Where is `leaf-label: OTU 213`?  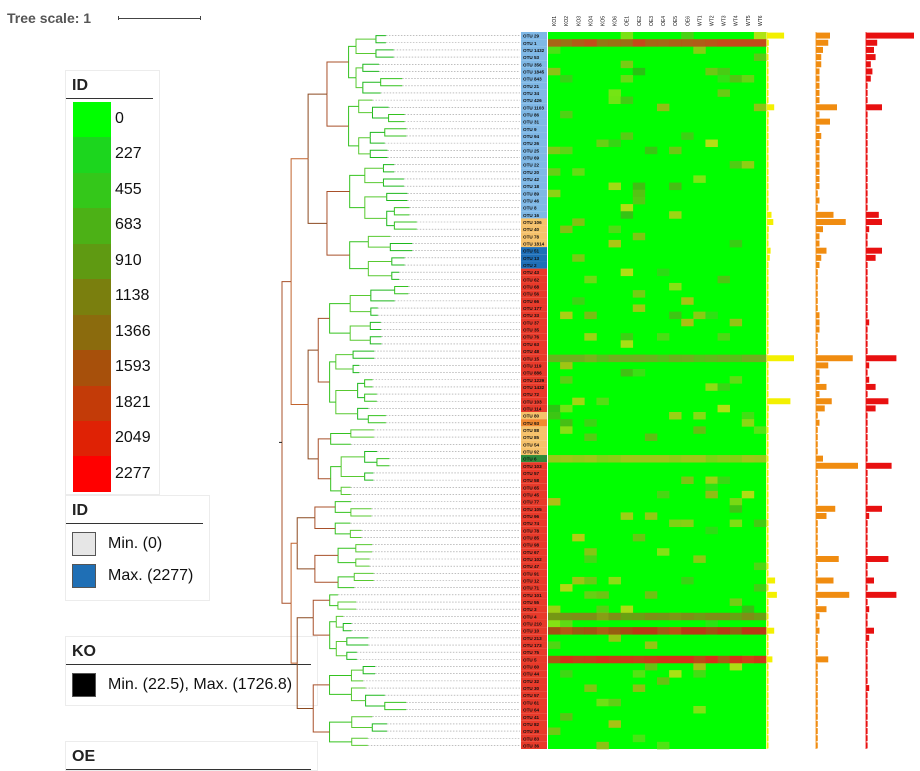 leaf-label: OTU 213 is located at coordinates (532, 638).